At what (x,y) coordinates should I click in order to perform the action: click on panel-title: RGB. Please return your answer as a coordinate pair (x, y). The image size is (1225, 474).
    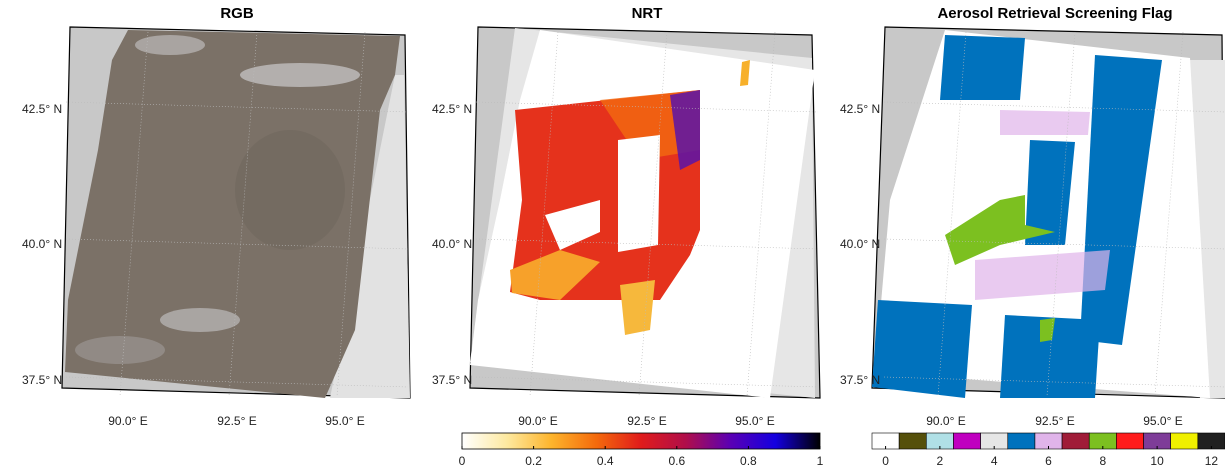
    Looking at the image, I should click on (237, 13).